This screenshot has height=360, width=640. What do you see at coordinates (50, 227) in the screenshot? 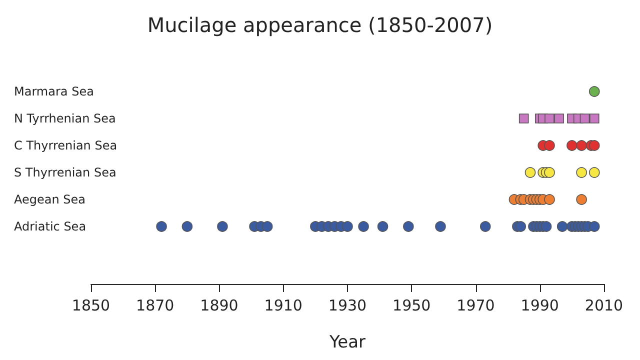
I see `y-tick-label: Adriatic Sea` at bounding box center [50, 227].